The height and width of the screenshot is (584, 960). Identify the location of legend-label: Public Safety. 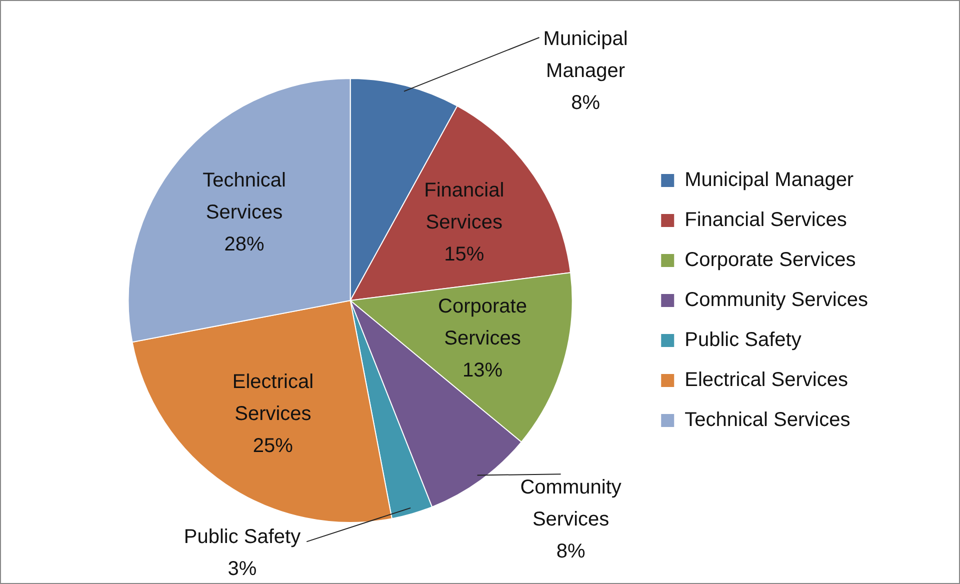
(743, 340).